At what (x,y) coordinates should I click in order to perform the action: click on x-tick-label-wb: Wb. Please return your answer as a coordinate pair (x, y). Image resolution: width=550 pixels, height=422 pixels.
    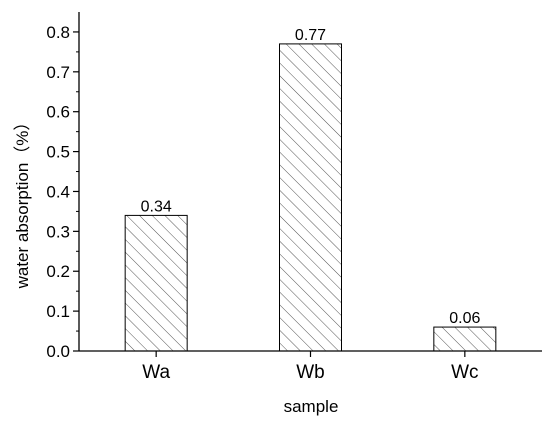
    Looking at the image, I should click on (310, 372).